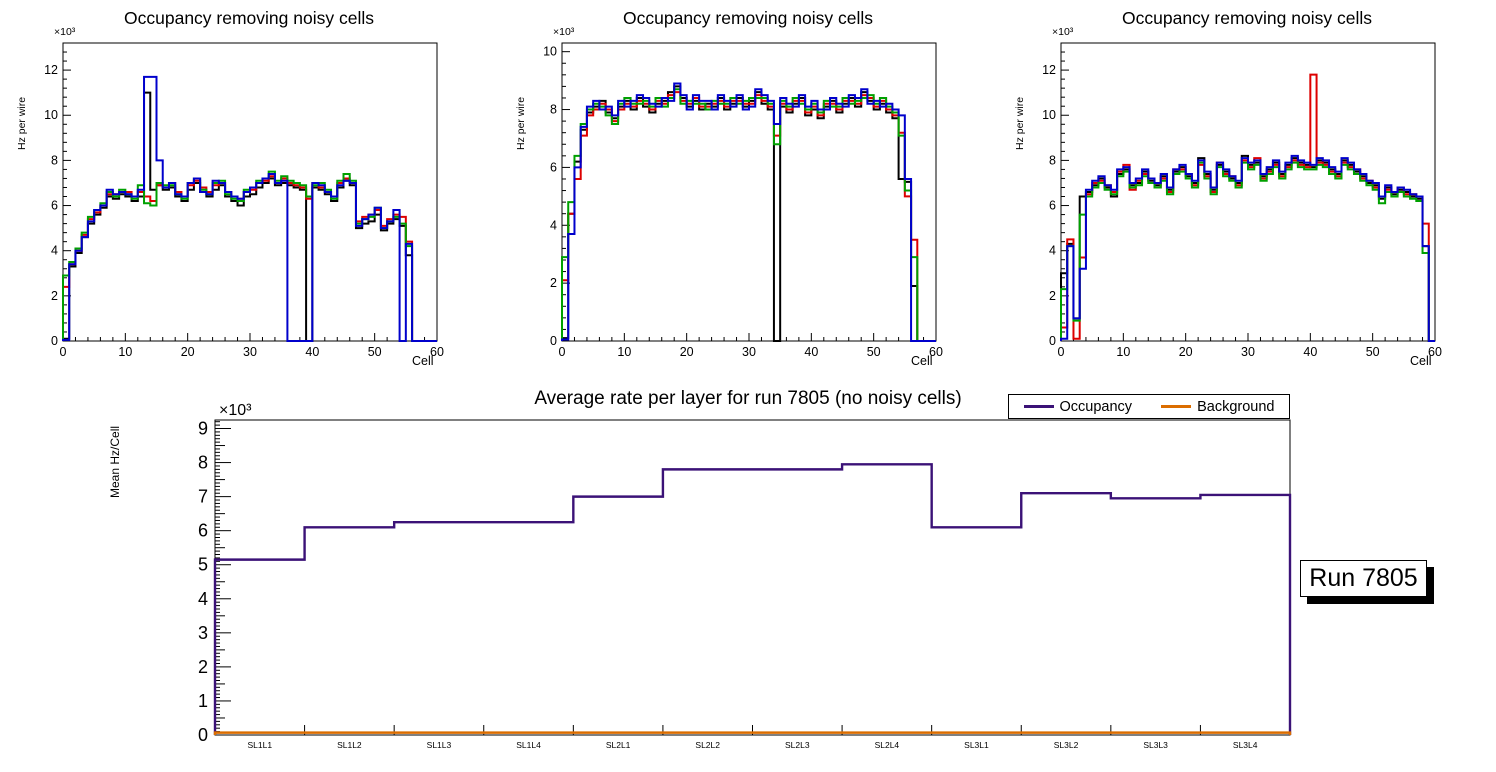  I want to click on plot-frame, so click(749, 192).